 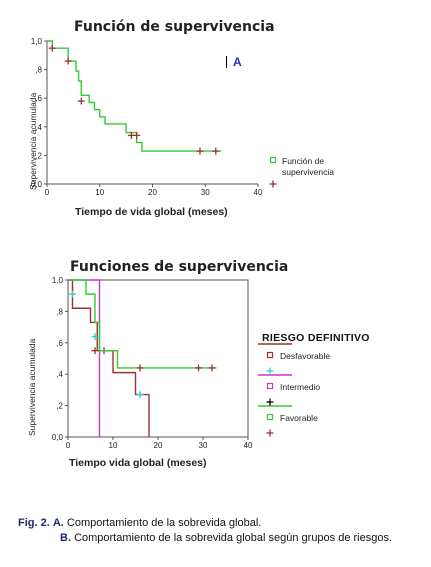 I want to click on chart-b-series-desfavorable-censor-mark, so click(x=95, y=351).